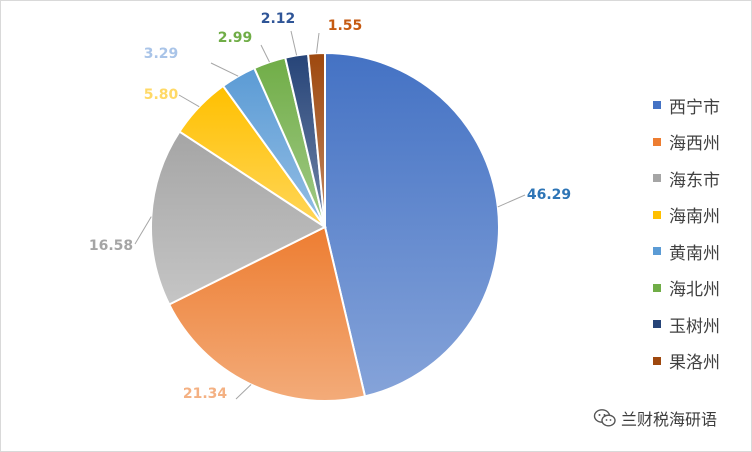 This screenshot has width=752, height=452. Describe the element at coordinates (345, 26) in the screenshot. I see `data-label-guoluo: 1.55` at that location.